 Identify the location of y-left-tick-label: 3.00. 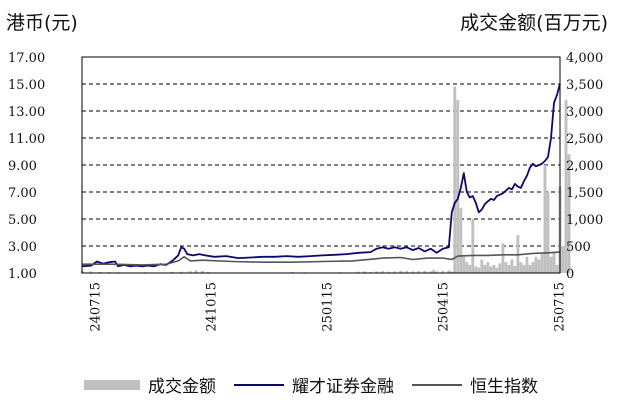
(22, 247).